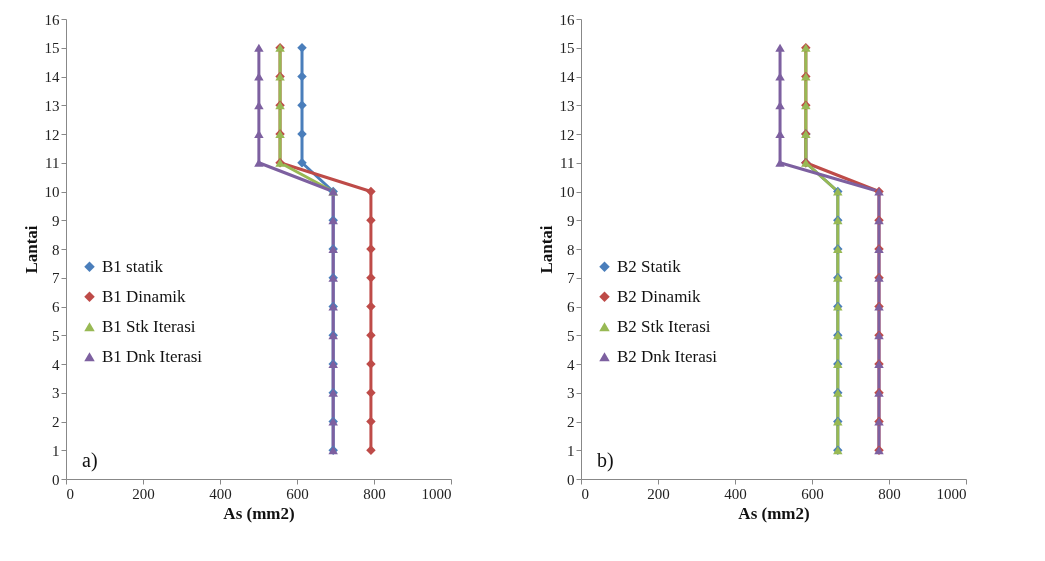 This screenshot has width=1045, height=561. I want to click on legend-label: B2 Dinamik, so click(659, 296).